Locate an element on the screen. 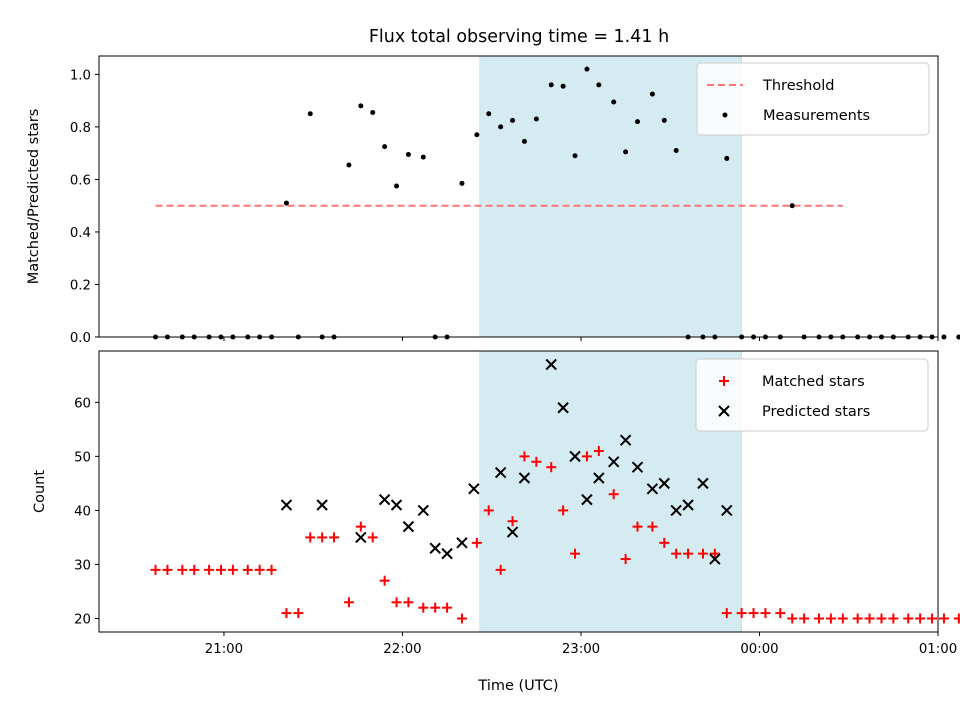 The image size is (960, 720). legend-label: Predicted stars is located at coordinates (816, 412).